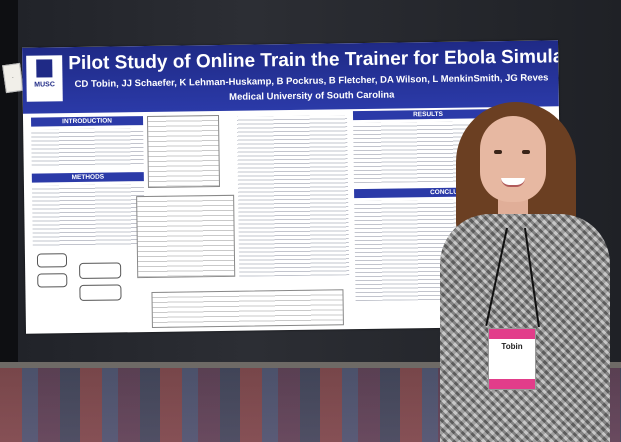  What do you see at coordinates (513, 159) in the screenshot?
I see `face` at bounding box center [513, 159].